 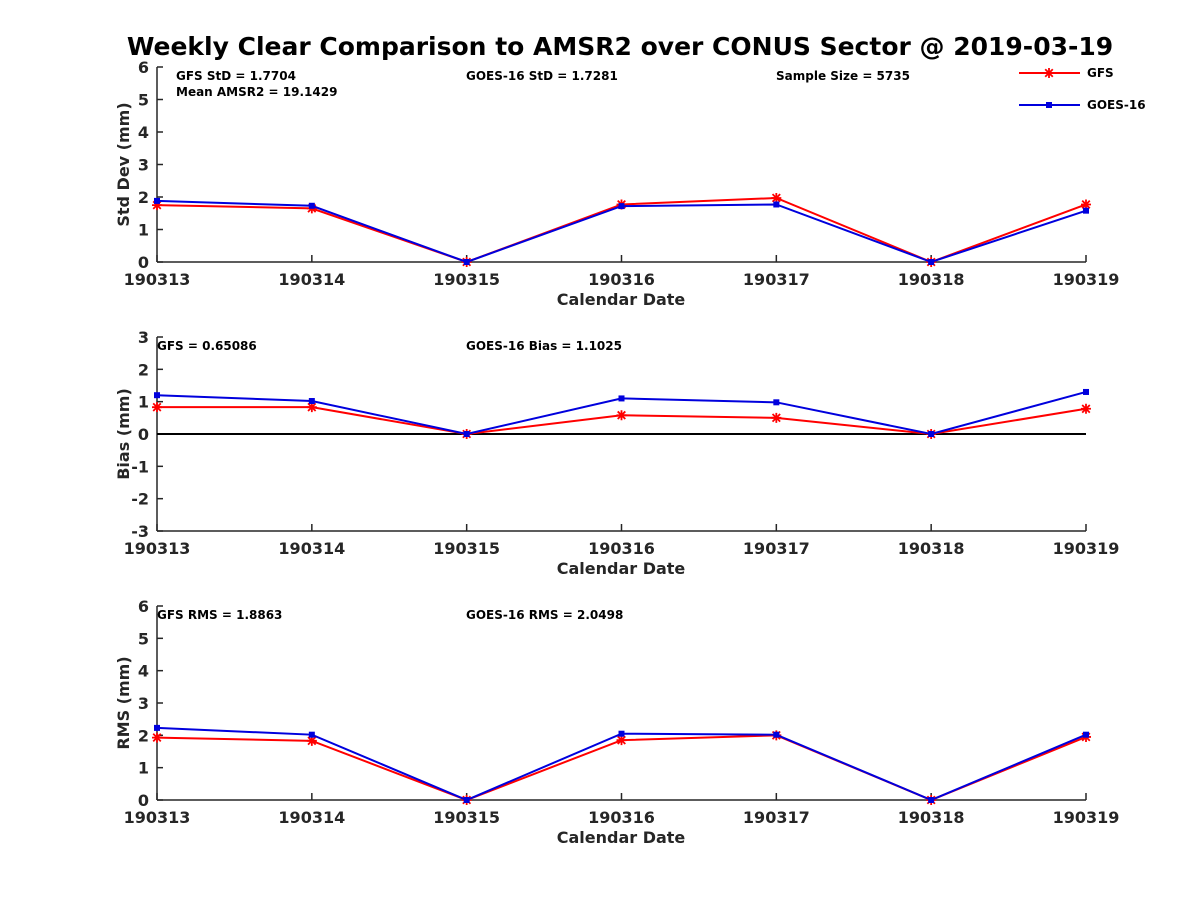 I want to click on legend: GFS GOES-16, so click(x=1082, y=89).